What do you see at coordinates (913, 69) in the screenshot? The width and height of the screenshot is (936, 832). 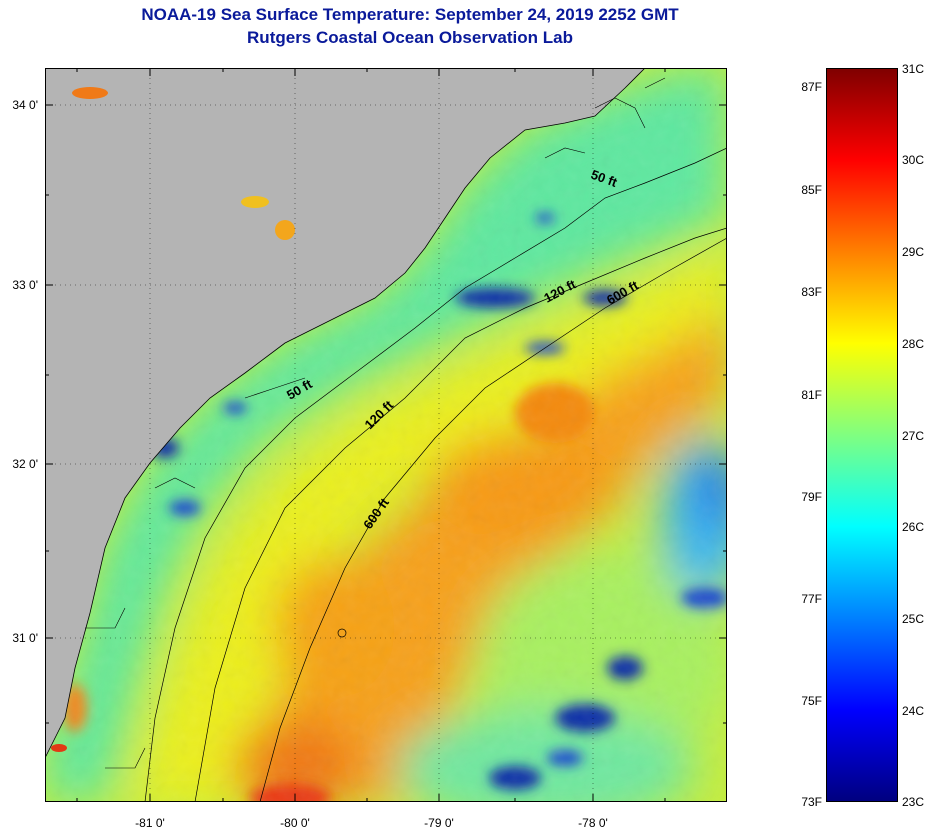 I see `scale-tick-c-31: 31C` at bounding box center [913, 69].